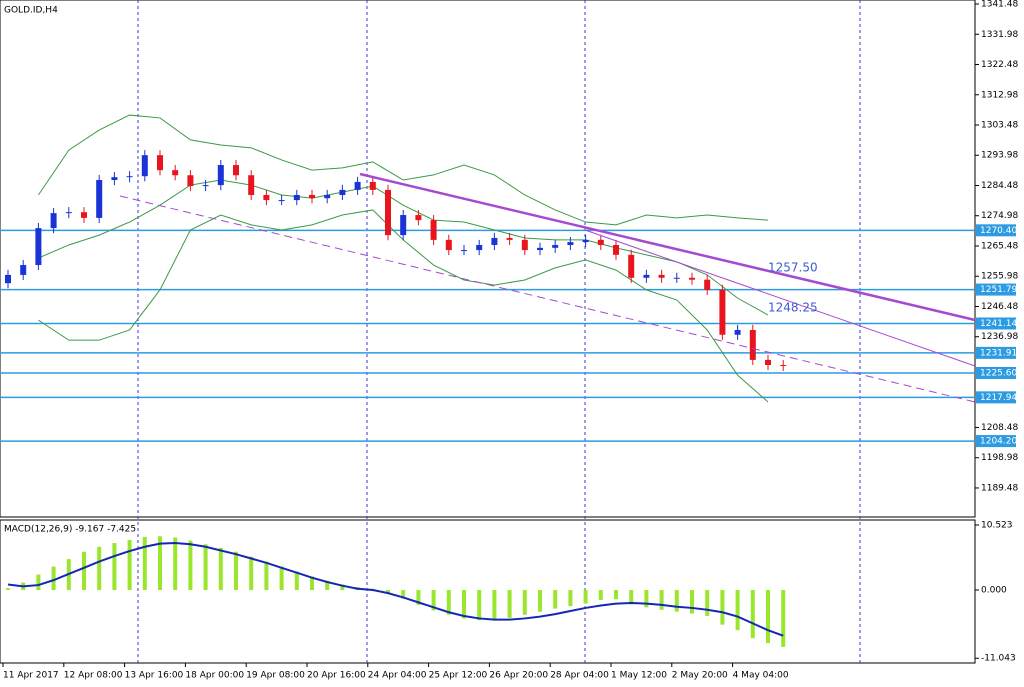 This screenshot has height=687, width=1024. I want to click on level-label: 1231.91, so click(998, 353).